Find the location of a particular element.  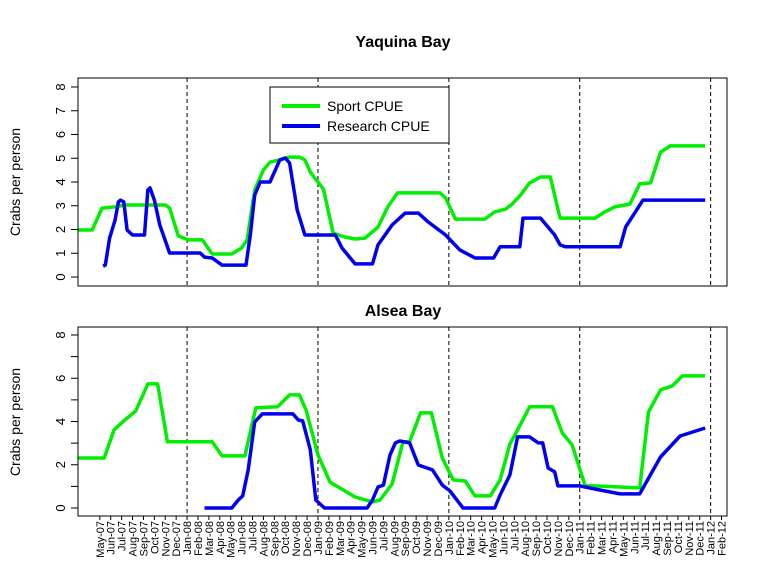

upper-ytick-label: 5 is located at coordinates (60, 158).